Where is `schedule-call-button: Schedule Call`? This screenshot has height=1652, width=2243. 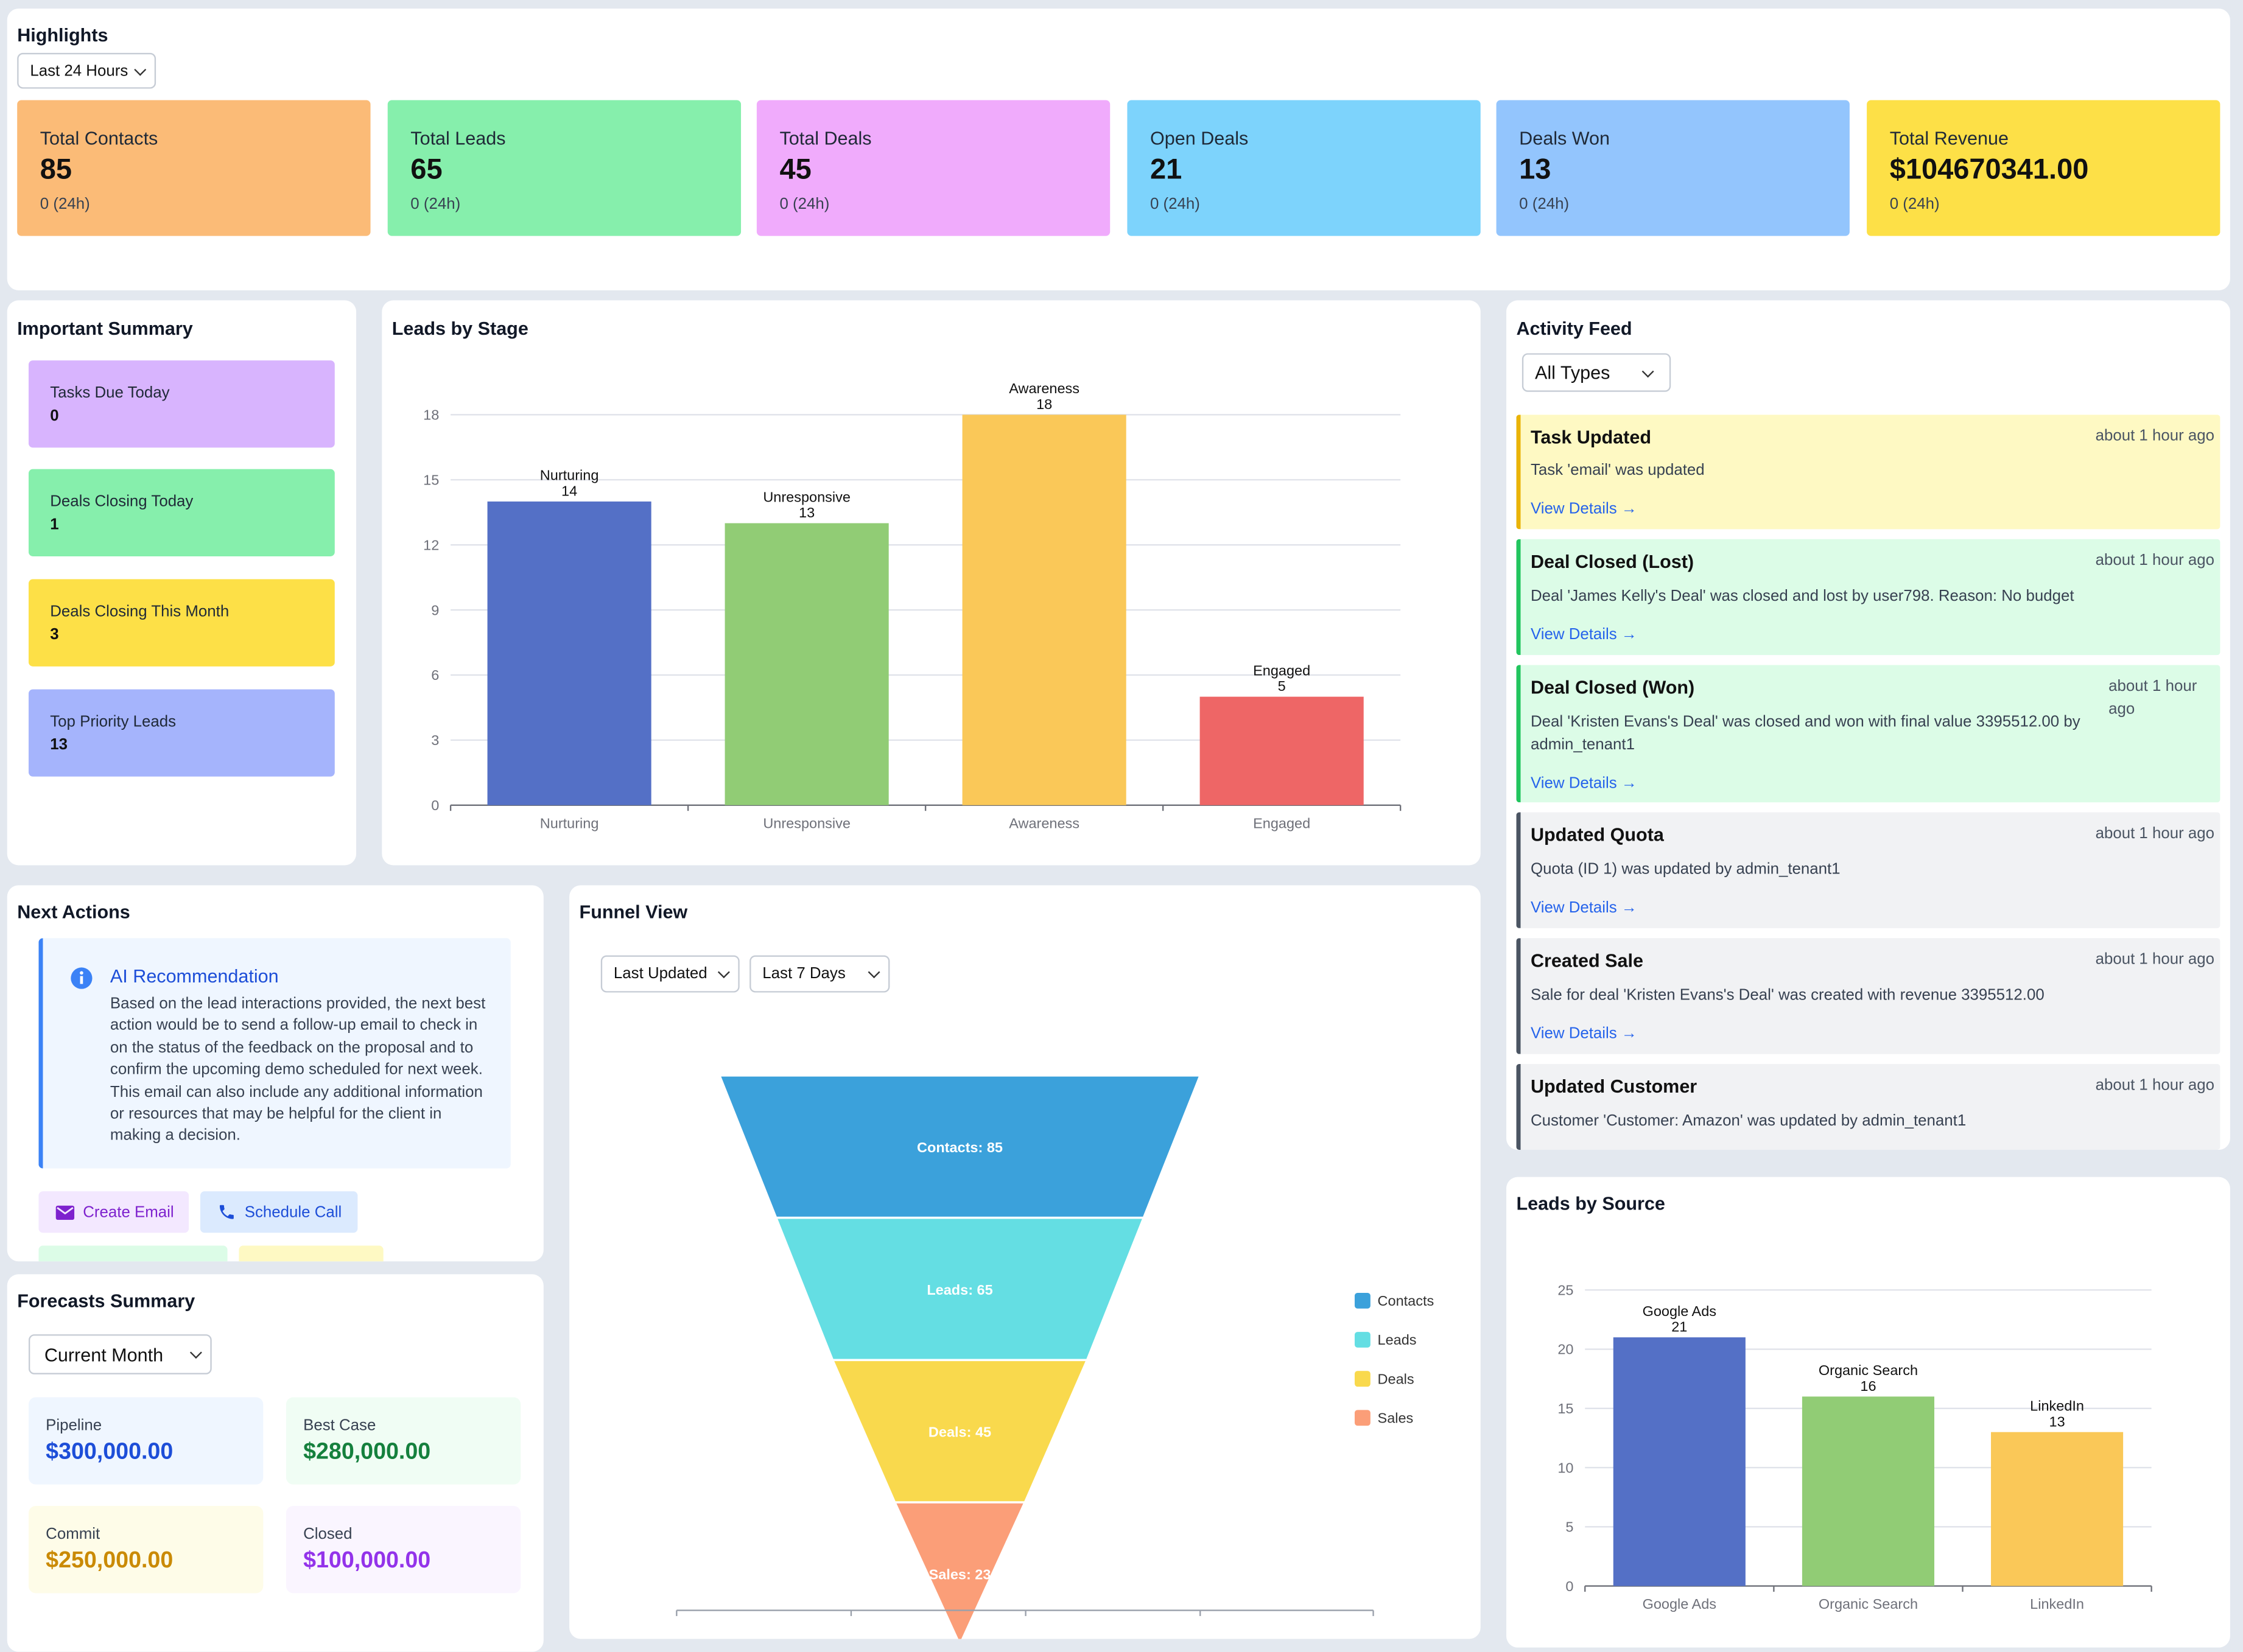 schedule-call-button: Schedule Call is located at coordinates (279, 1212).